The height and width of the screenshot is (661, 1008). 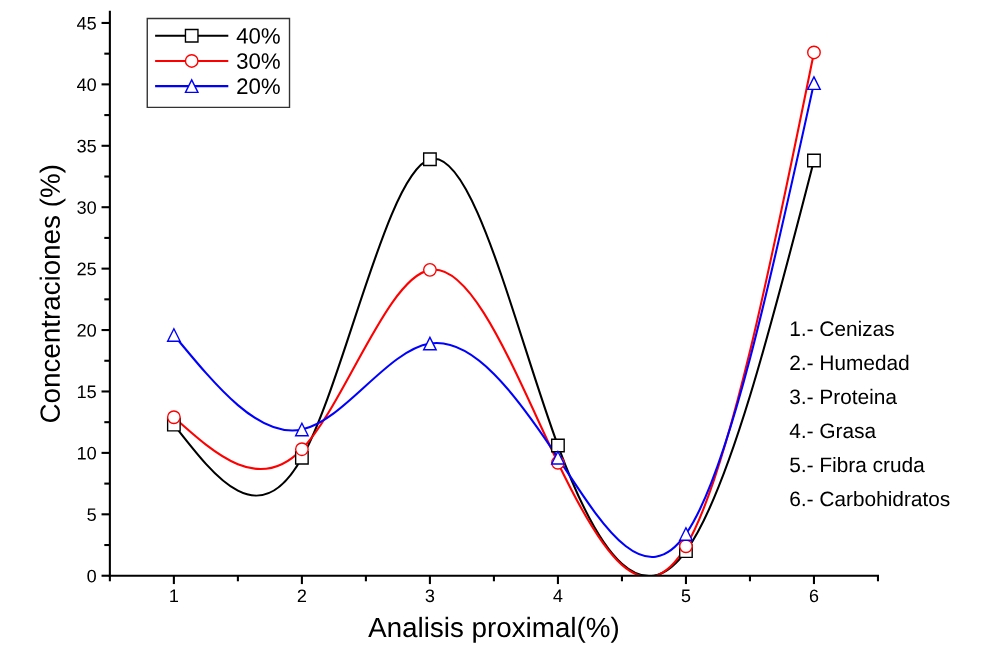 What do you see at coordinates (86, 330) in the screenshot?
I see `y-tick-label: 20` at bounding box center [86, 330].